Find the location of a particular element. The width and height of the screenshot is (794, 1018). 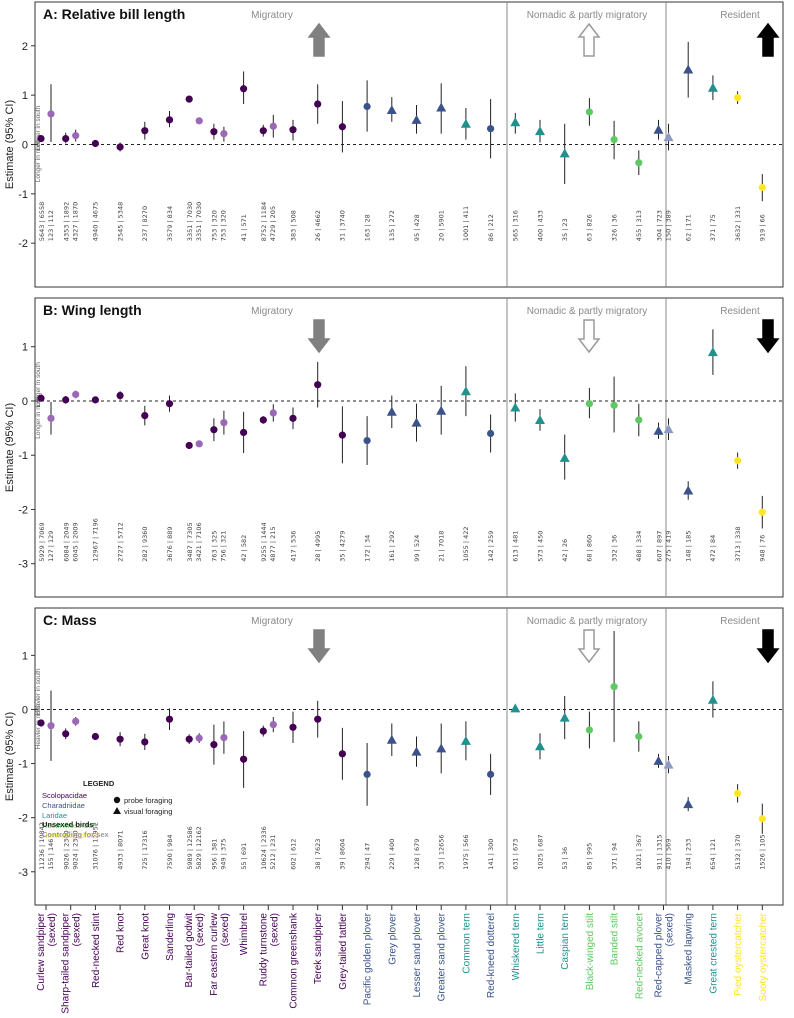

sample-size-label: 371 | 94 is located at coordinates (614, 856).